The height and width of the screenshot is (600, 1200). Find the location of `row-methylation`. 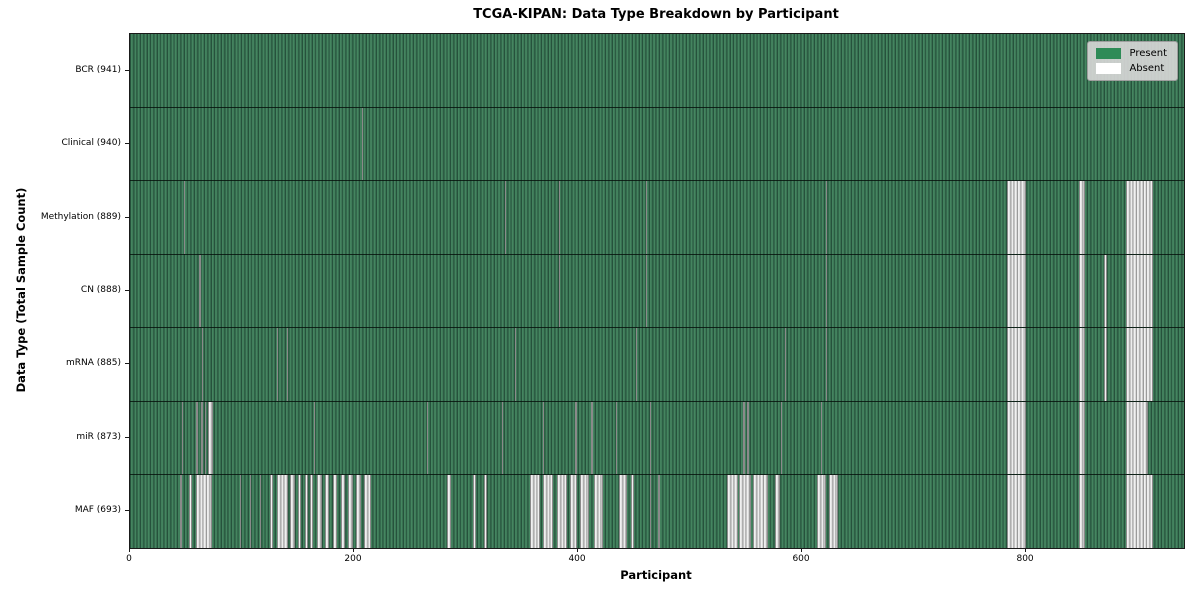

row-methylation is located at coordinates (657, 217).